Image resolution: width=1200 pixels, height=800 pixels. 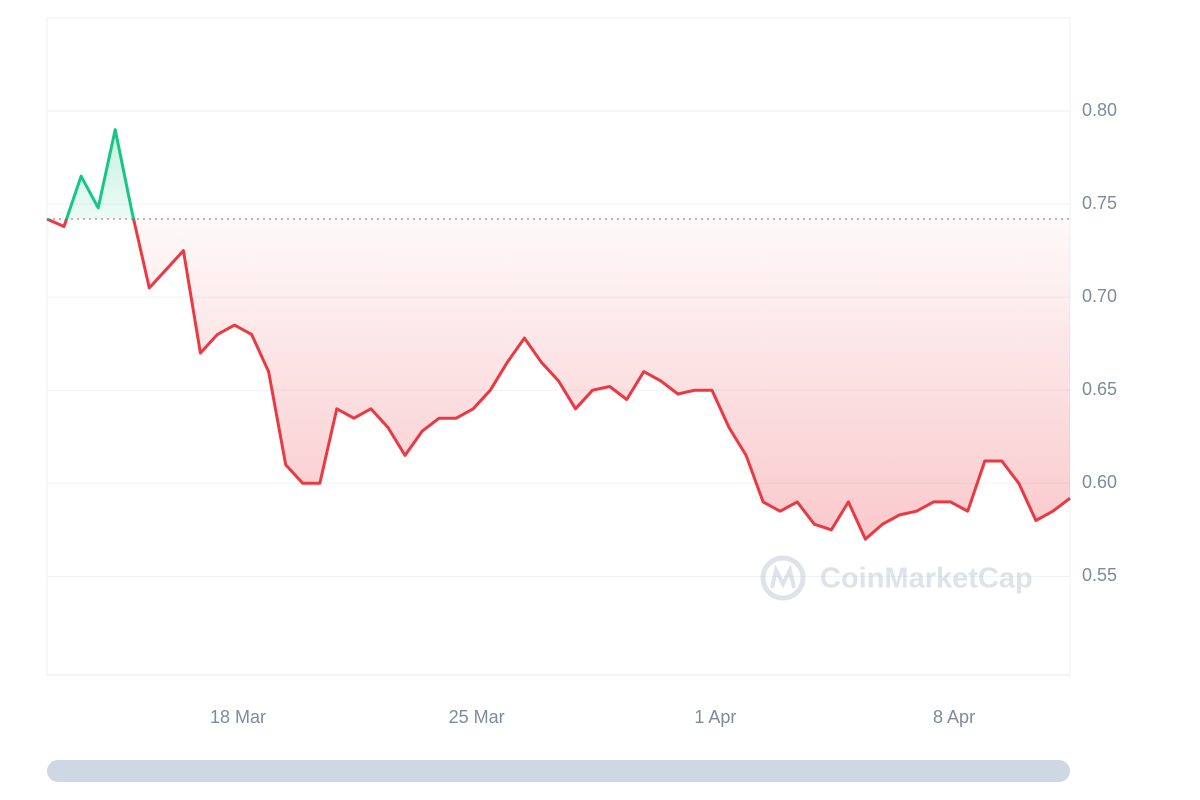 I want to click on y-tick-label: 0.70, so click(x=1099, y=296).